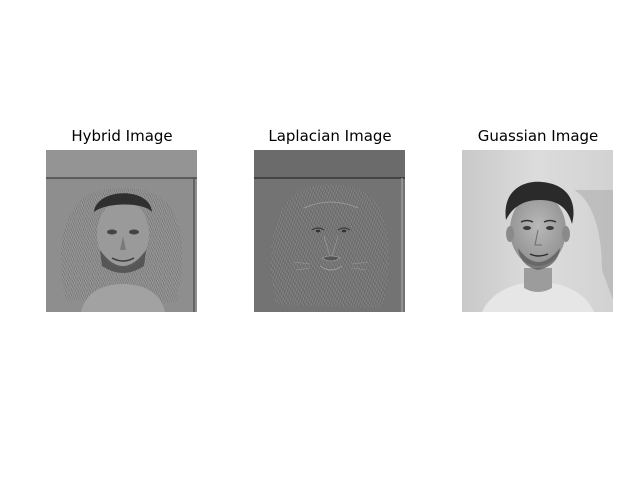  Describe the element at coordinates (121, 231) in the screenshot. I see `hybrid-image` at that location.